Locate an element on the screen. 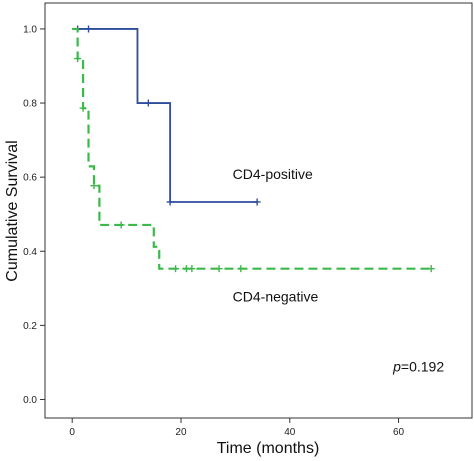 This screenshot has height=461, width=474. series-label: CD4-positive is located at coordinates (273, 174).